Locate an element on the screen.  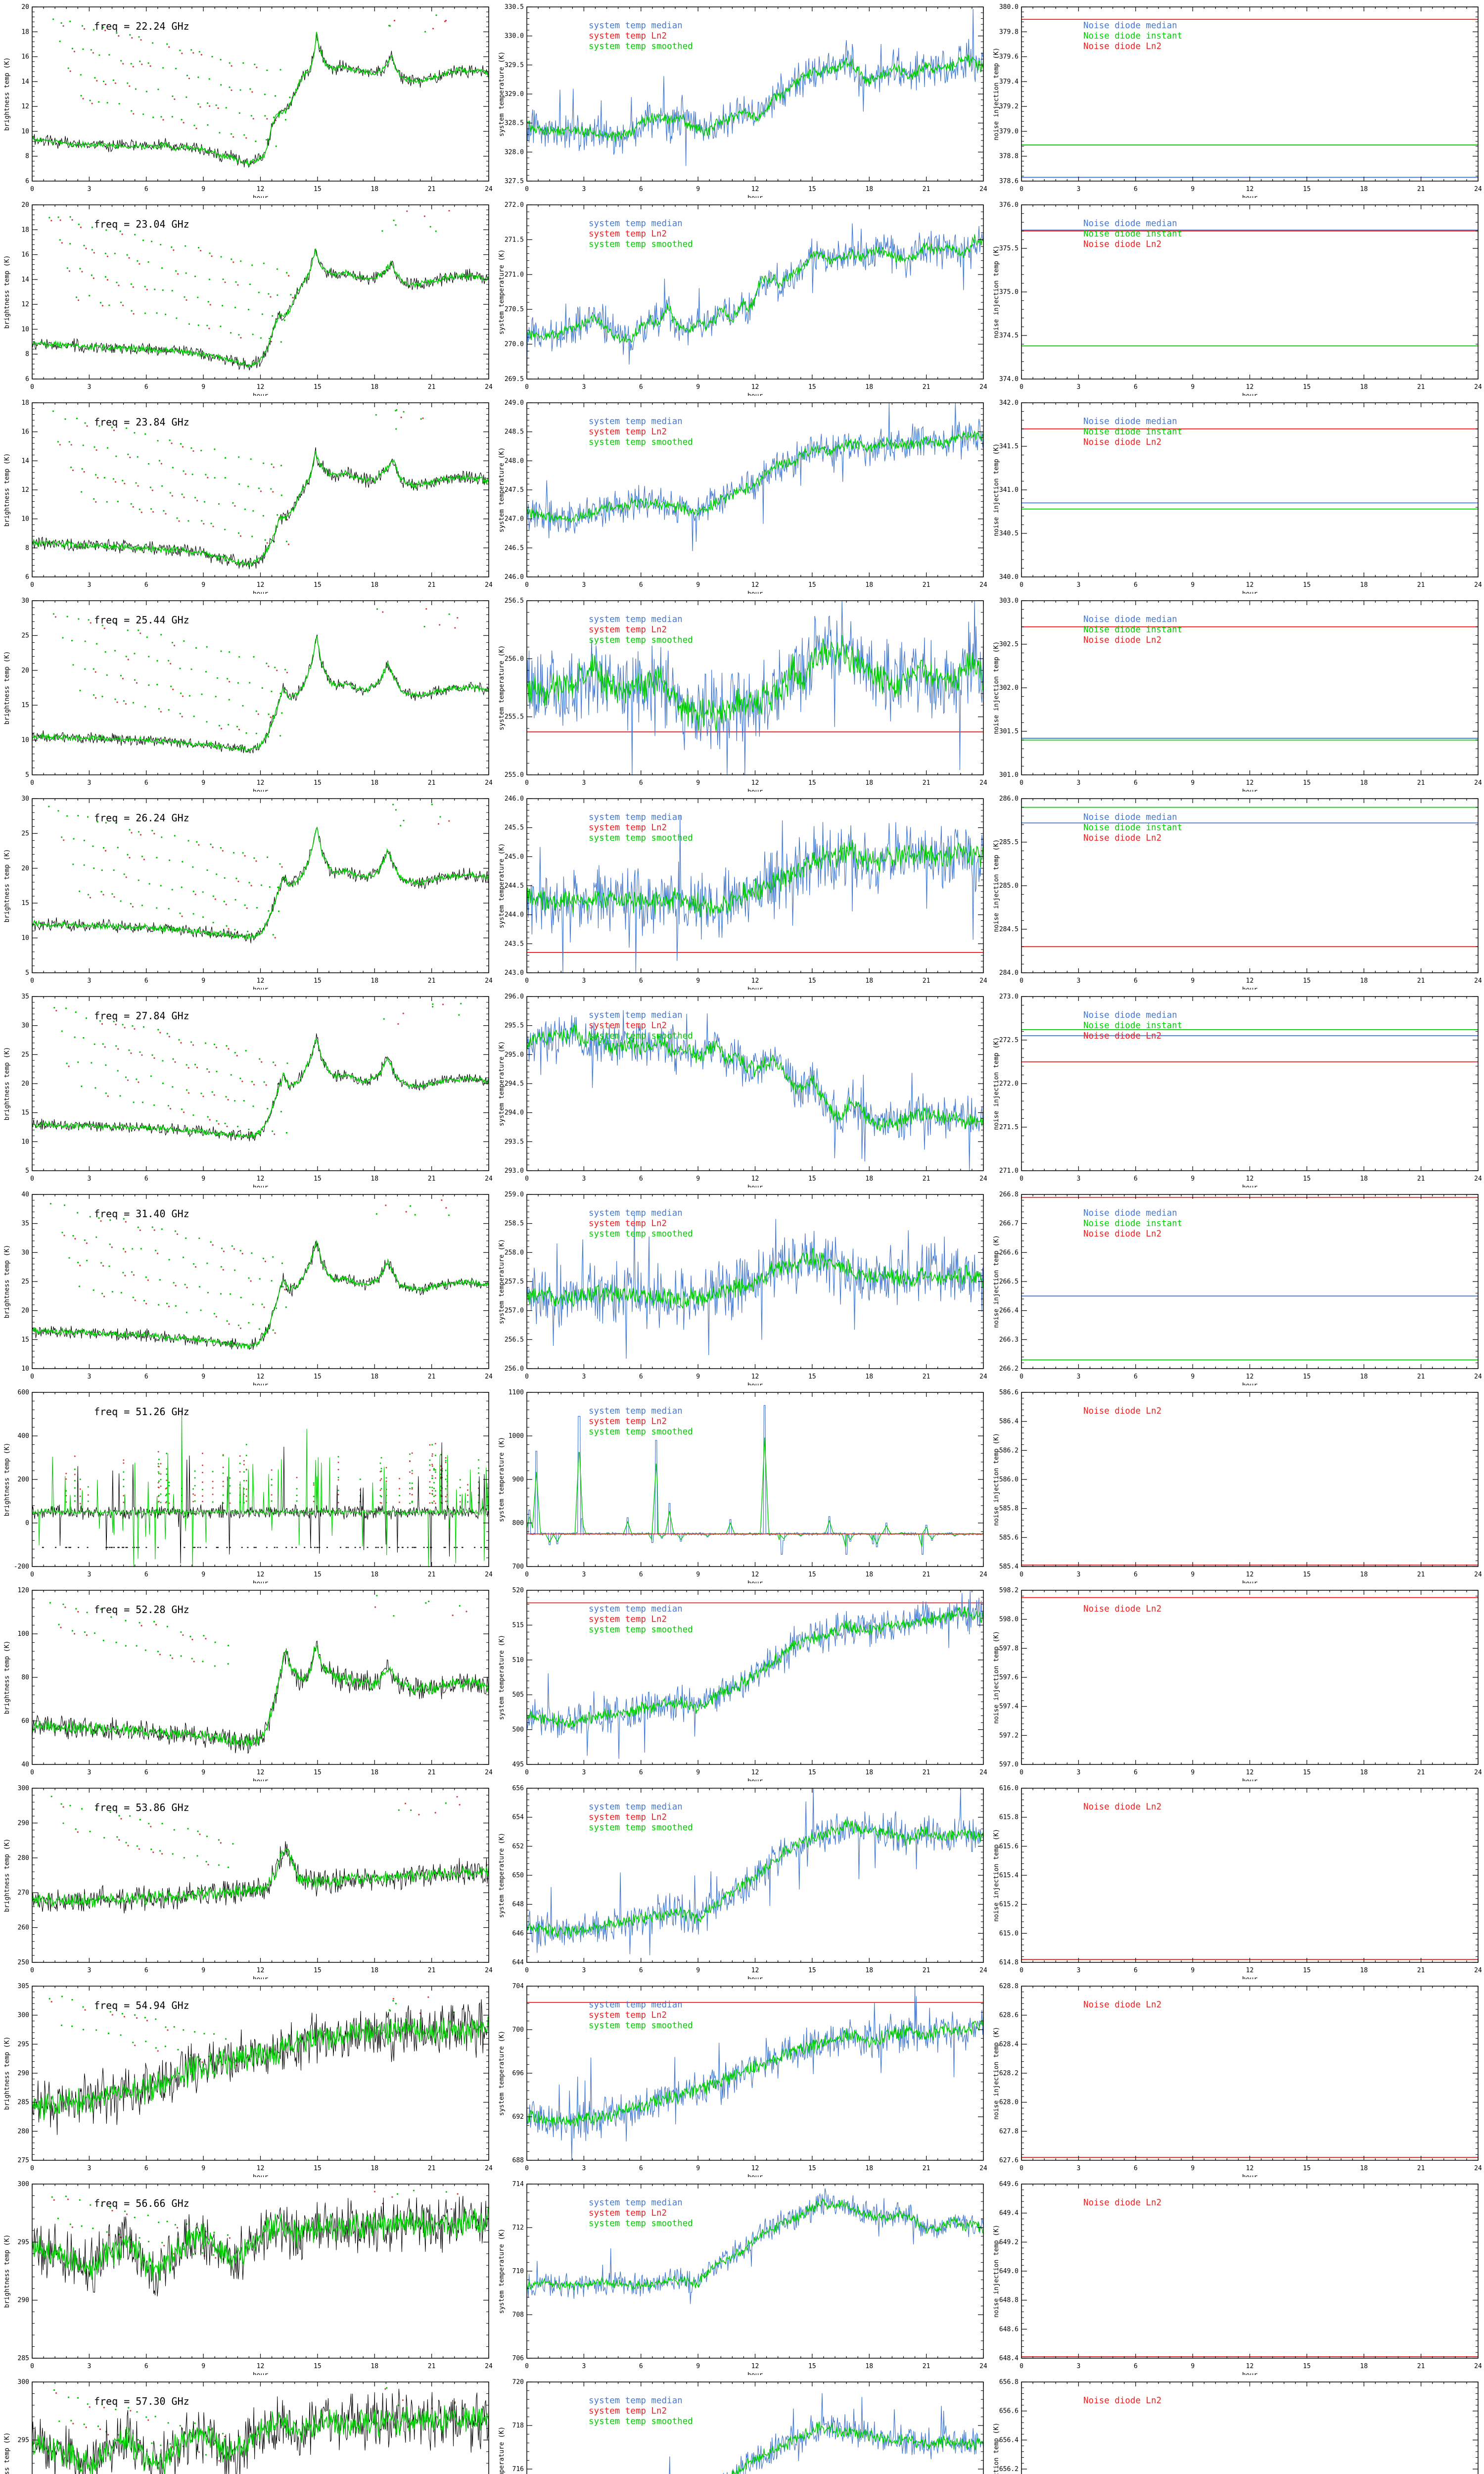
y-tick-label: 510 is located at coordinates (518, 1660).